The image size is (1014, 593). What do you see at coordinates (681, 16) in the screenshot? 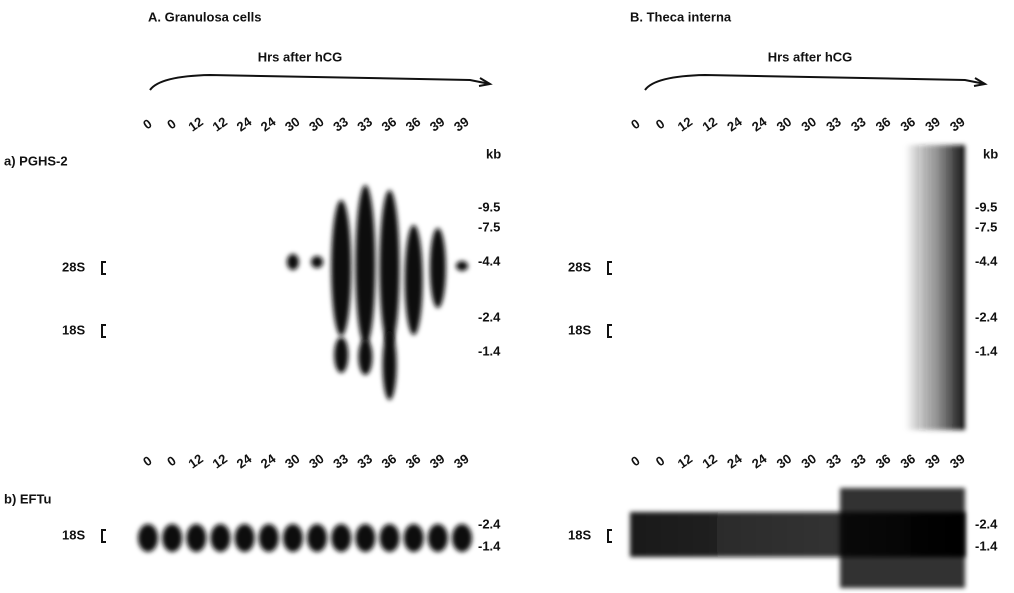
I see `panel-title: B. Theca interna` at bounding box center [681, 16].